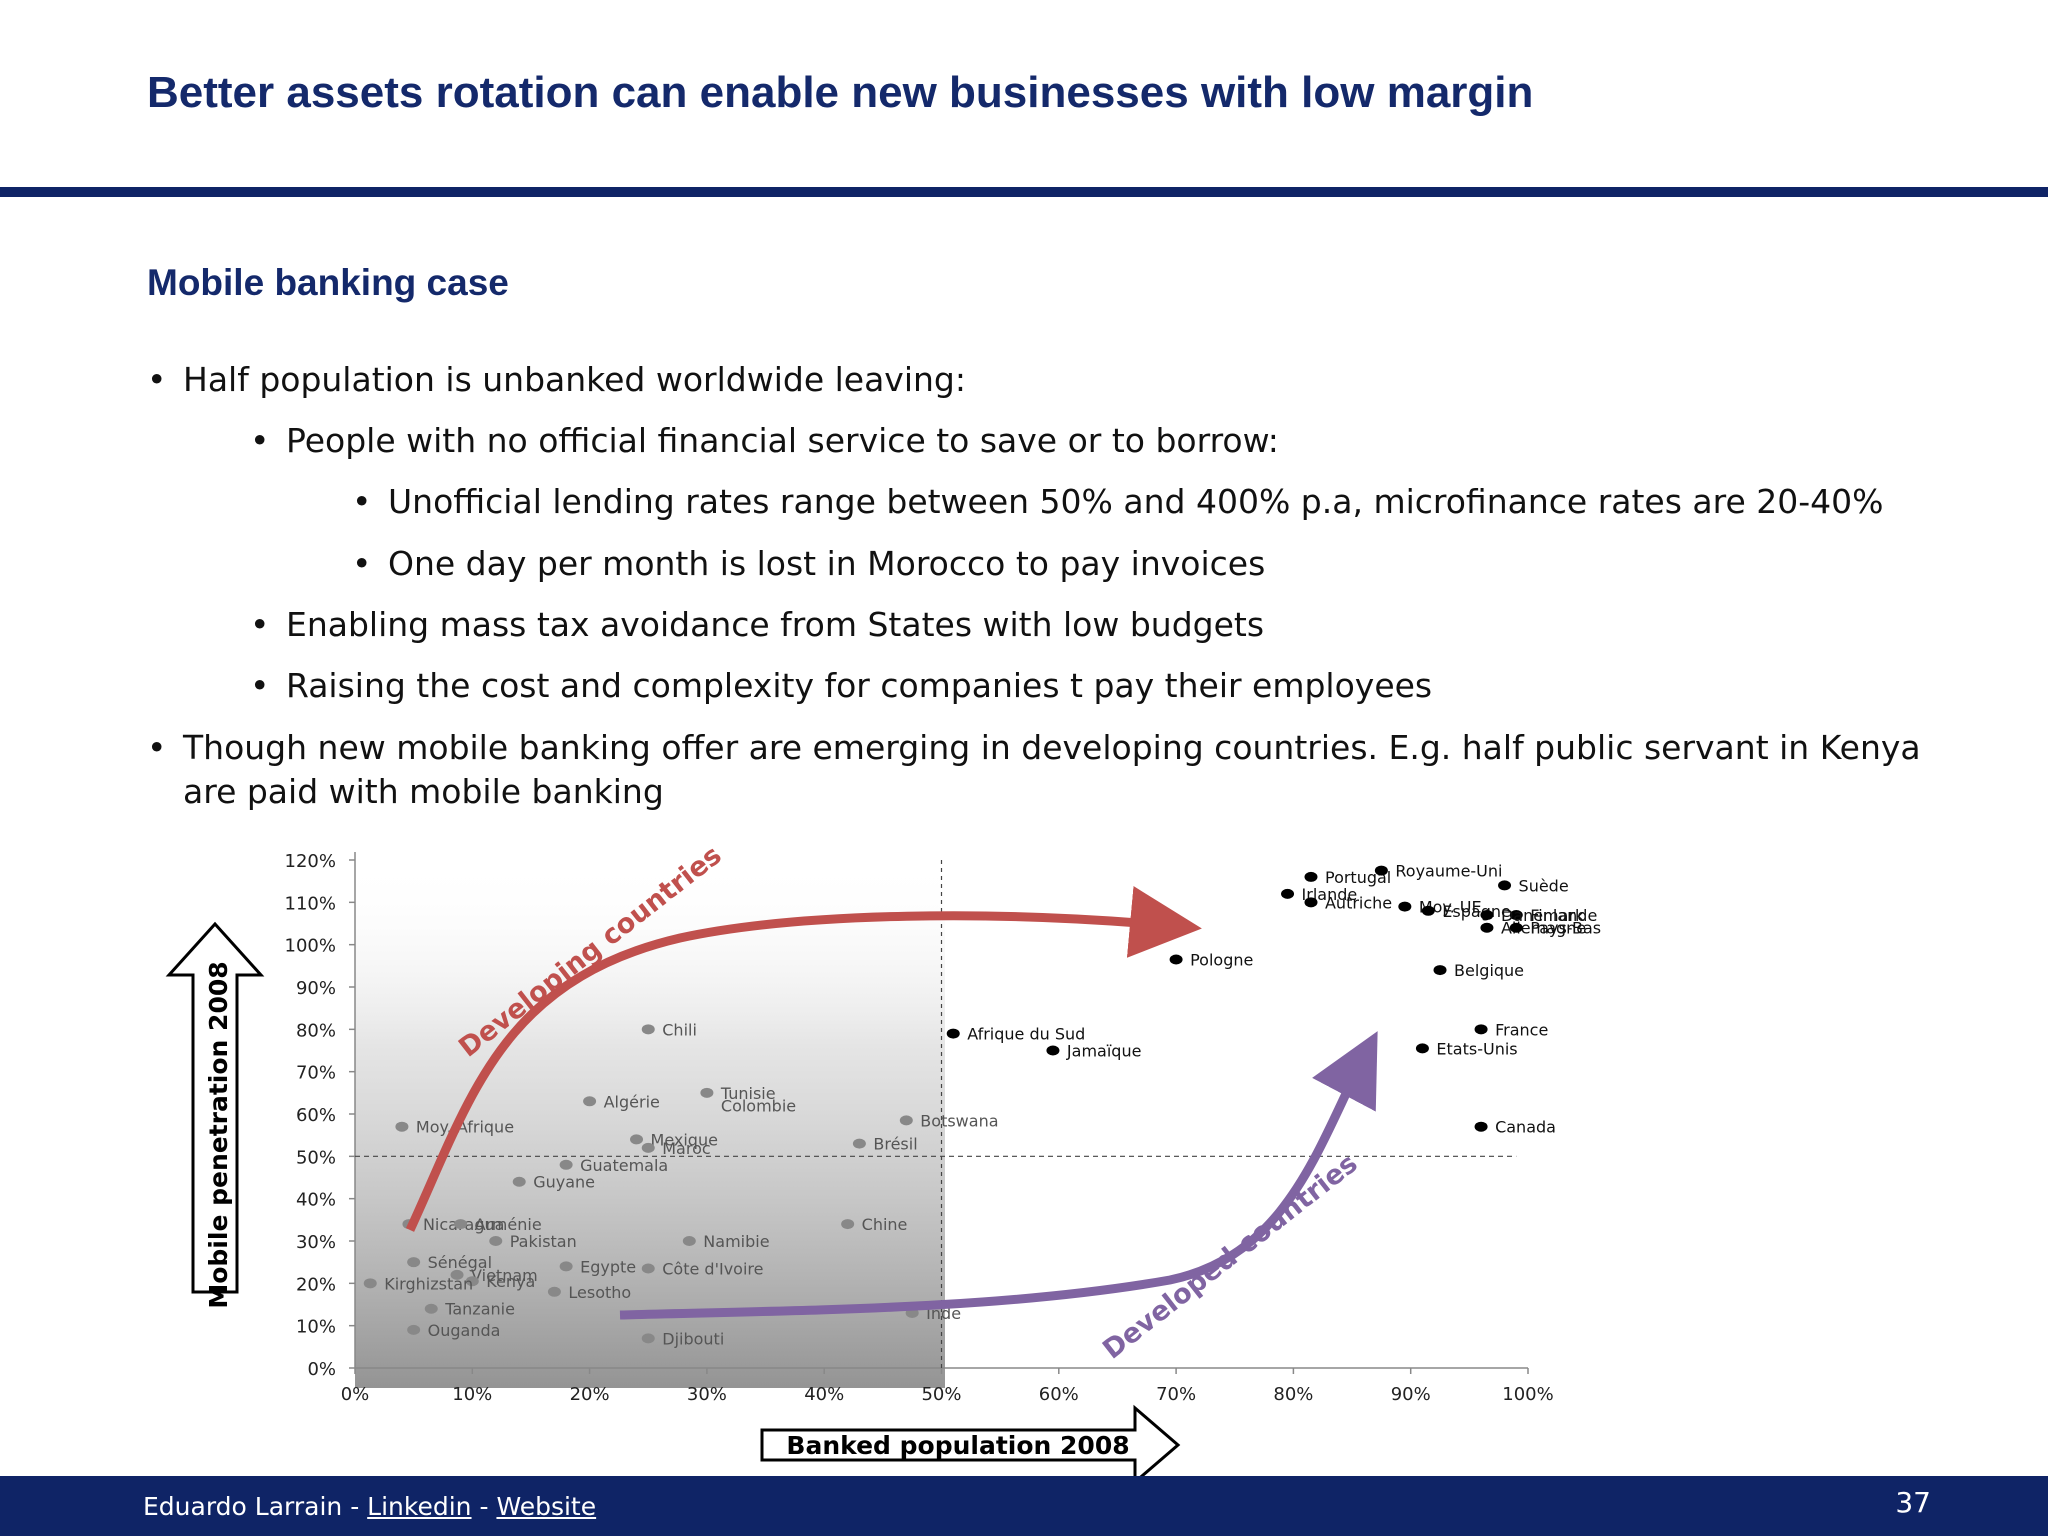 The image size is (2048, 1536). What do you see at coordinates (310, 903) in the screenshot?
I see `y-tick-label: 110%` at bounding box center [310, 903].